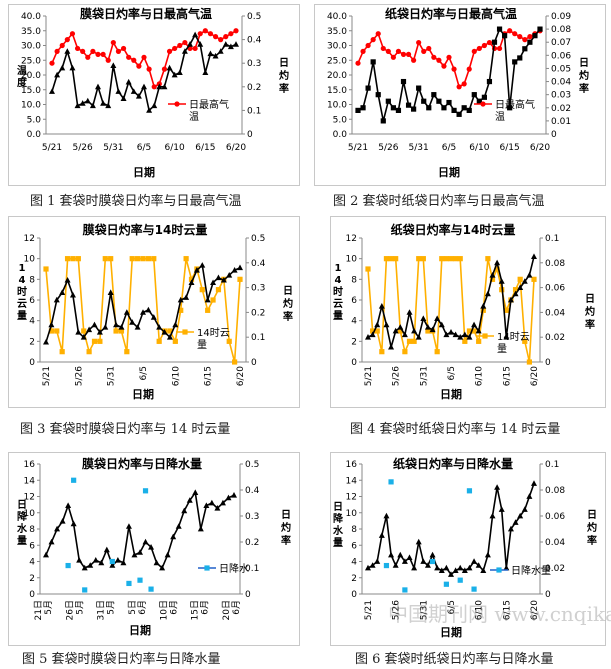  I want to click on y-tick-label: 40.0, so click(31, 17).